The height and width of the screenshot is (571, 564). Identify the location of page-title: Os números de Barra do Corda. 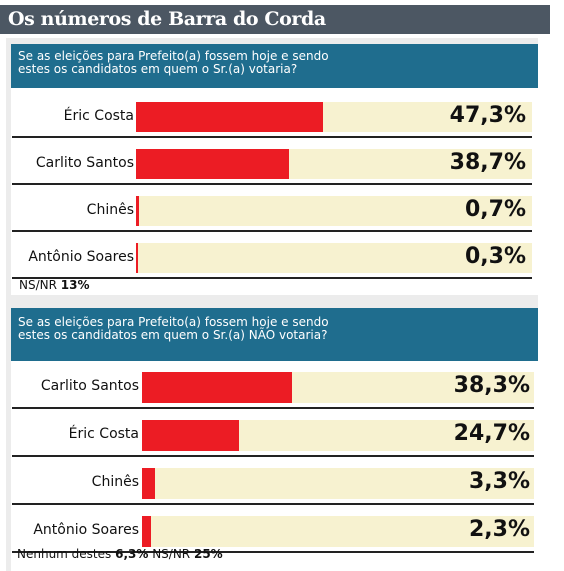
(167, 19).